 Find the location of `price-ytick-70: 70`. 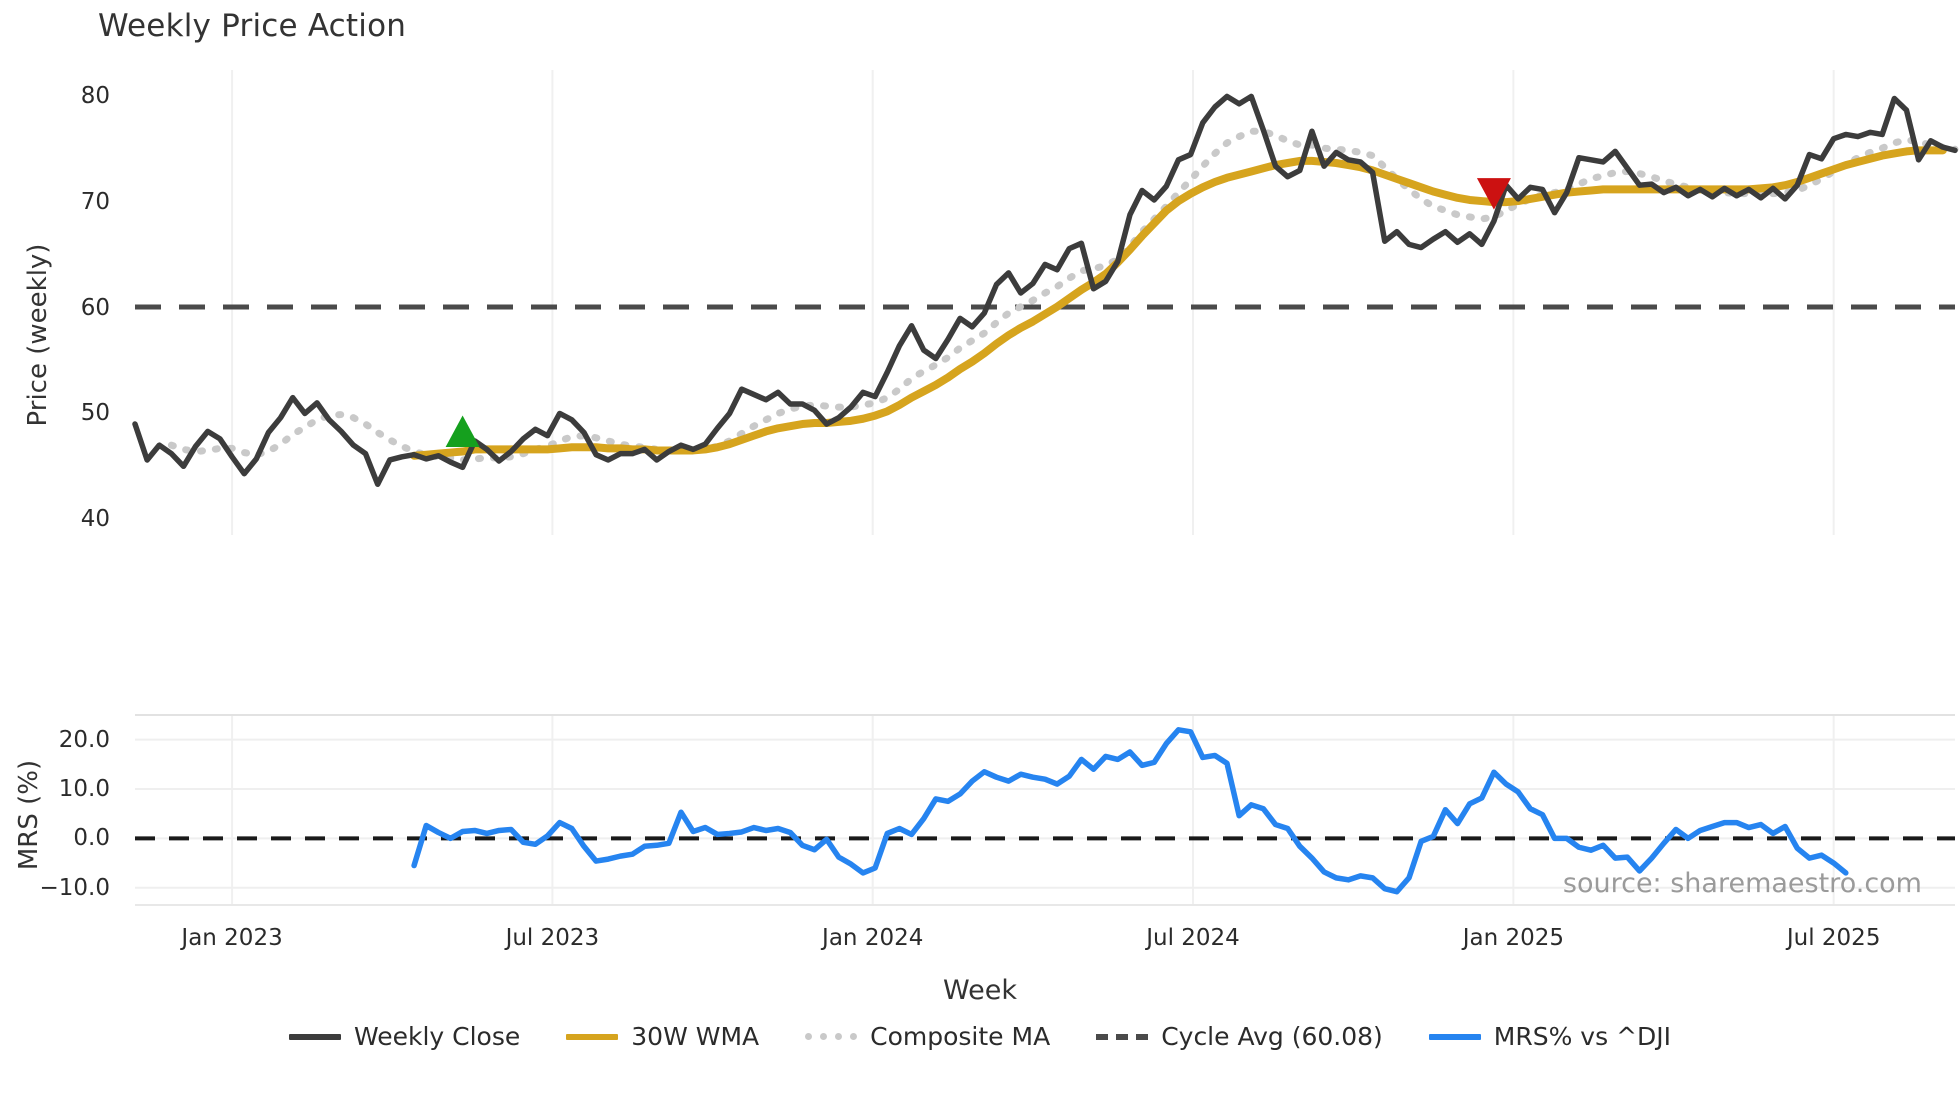

price-ytick-70: 70 is located at coordinates (95, 202).